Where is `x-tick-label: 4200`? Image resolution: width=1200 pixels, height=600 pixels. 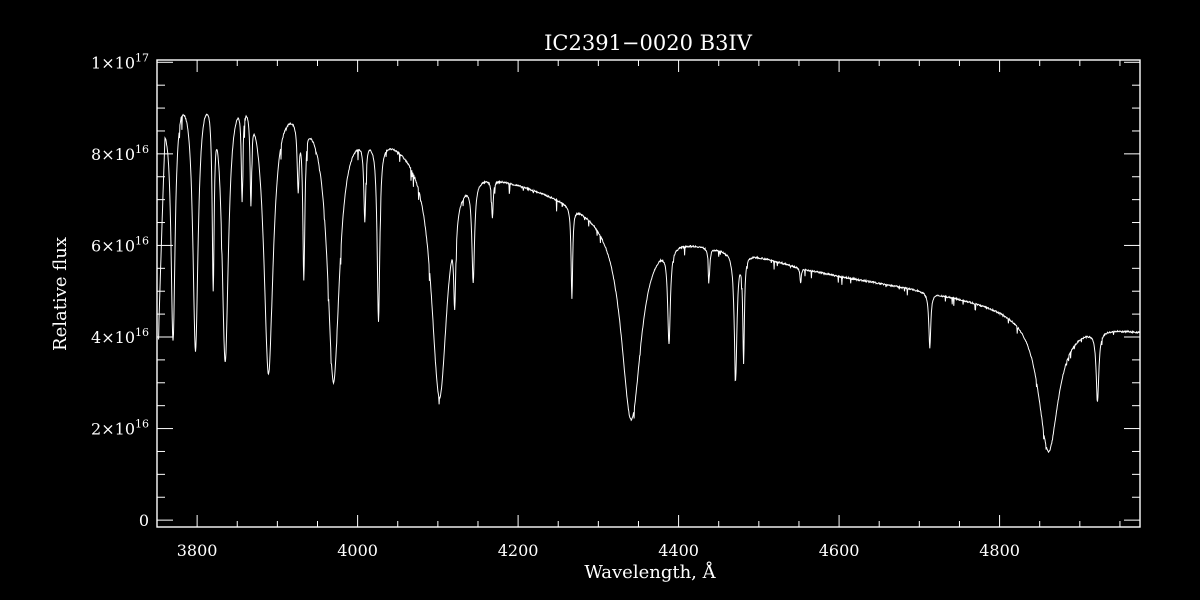 x-tick-label: 4200 is located at coordinates (518, 550).